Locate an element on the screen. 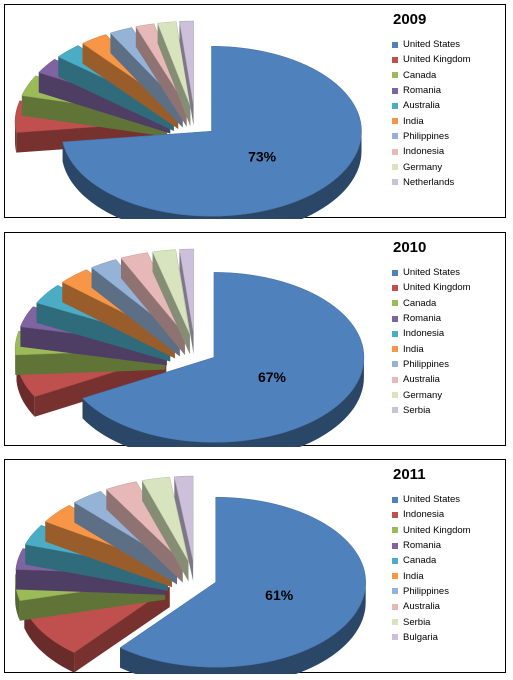 The image size is (513, 680). legend-label: Bulgaria is located at coordinates (420, 637).